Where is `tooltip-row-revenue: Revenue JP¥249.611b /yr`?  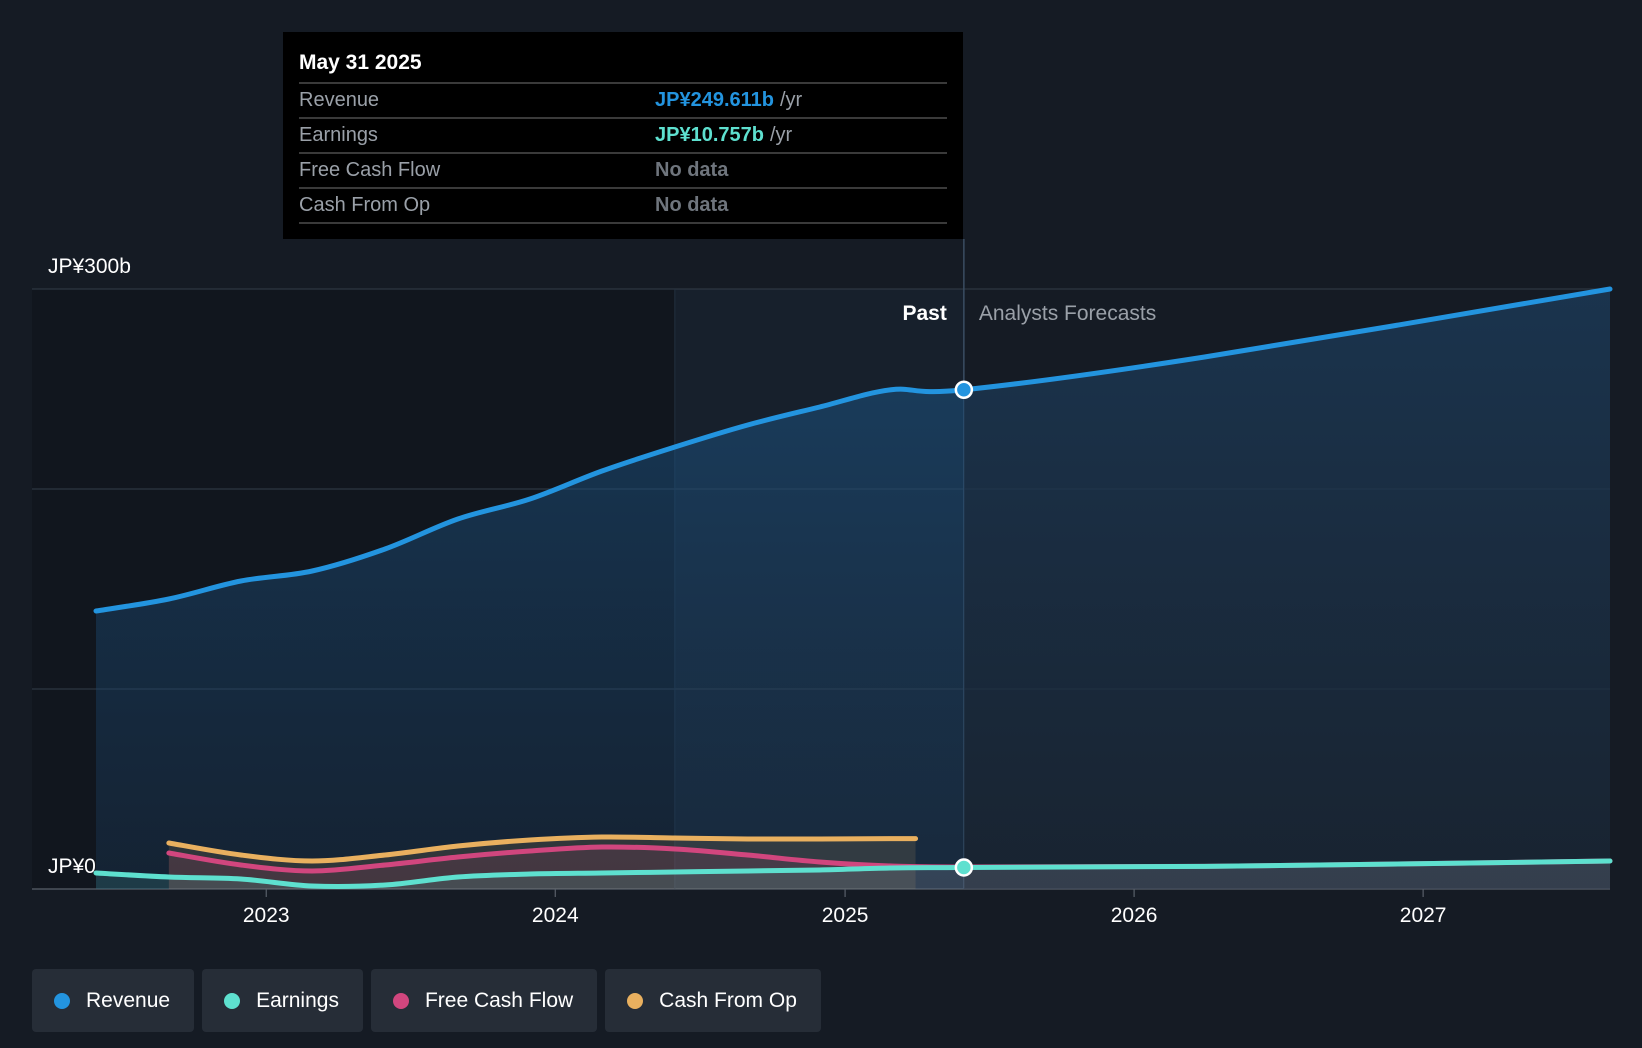
tooltip-row-revenue: Revenue JP¥249.611b /yr is located at coordinates (623, 101).